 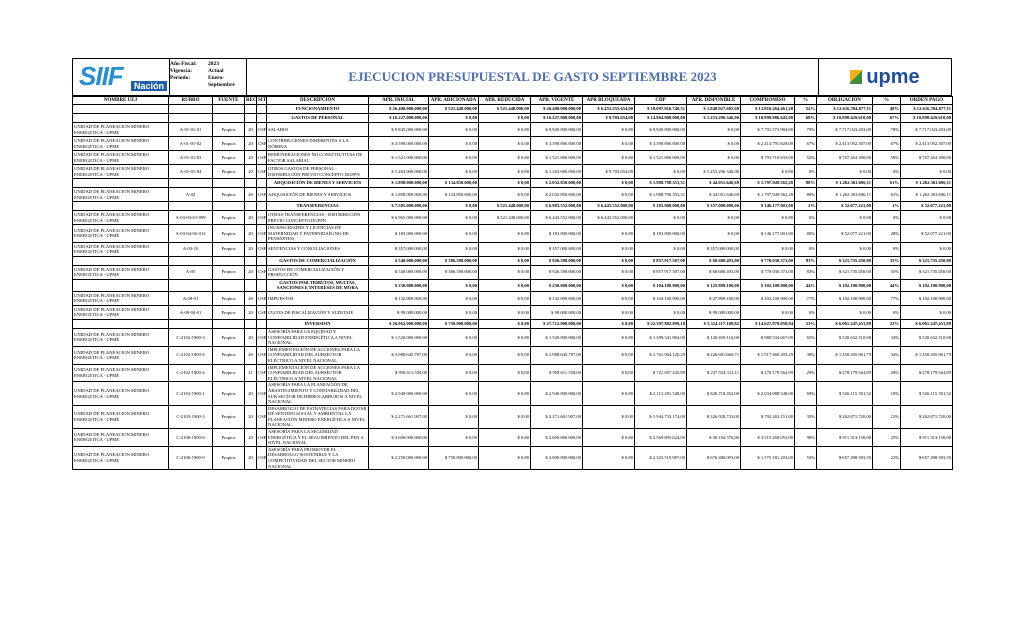 I want to click on cell-rubro: A-01-01-03, so click(x=190, y=157).